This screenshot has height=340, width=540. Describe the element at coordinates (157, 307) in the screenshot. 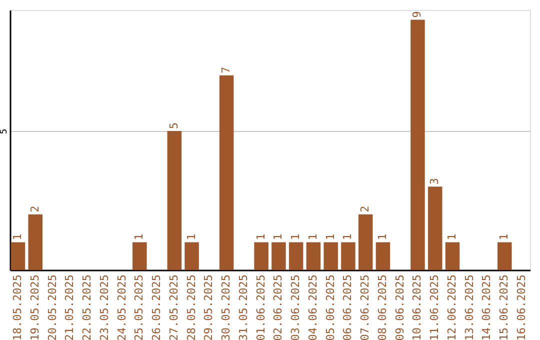

I see `x-tick-label: 26.05.2025` at that location.